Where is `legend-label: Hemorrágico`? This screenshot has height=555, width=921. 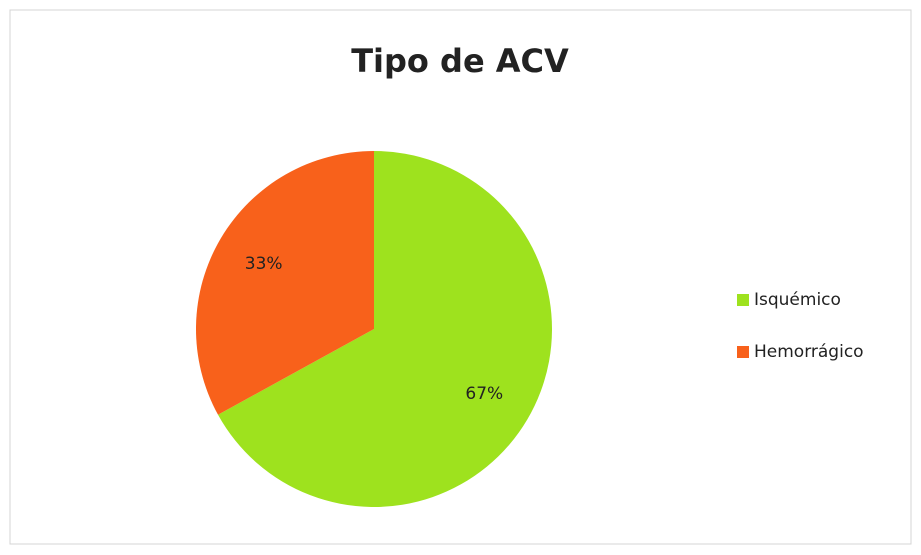 legend-label: Hemorrágico is located at coordinates (809, 352).